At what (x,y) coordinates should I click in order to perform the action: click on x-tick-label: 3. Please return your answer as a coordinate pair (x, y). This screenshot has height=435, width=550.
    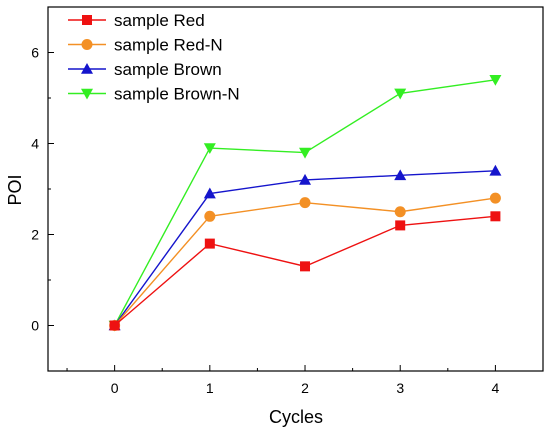
    Looking at the image, I should click on (400, 388).